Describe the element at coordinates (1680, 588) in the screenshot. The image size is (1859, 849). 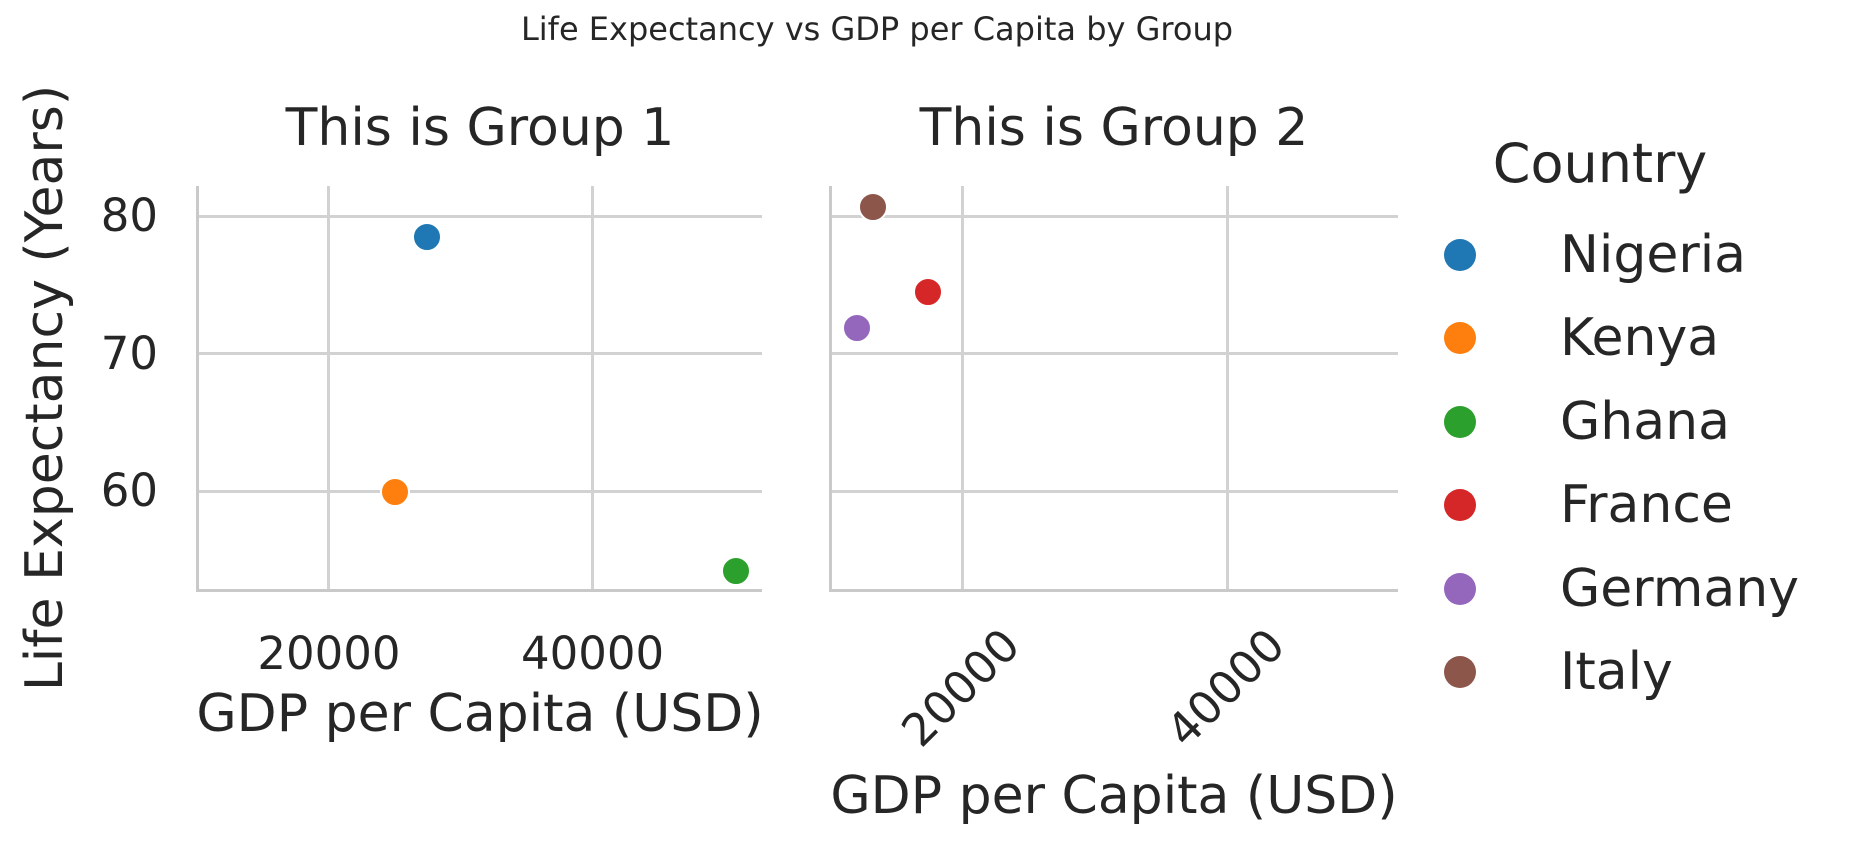
I see `legend-label-Germany: Germany` at that location.